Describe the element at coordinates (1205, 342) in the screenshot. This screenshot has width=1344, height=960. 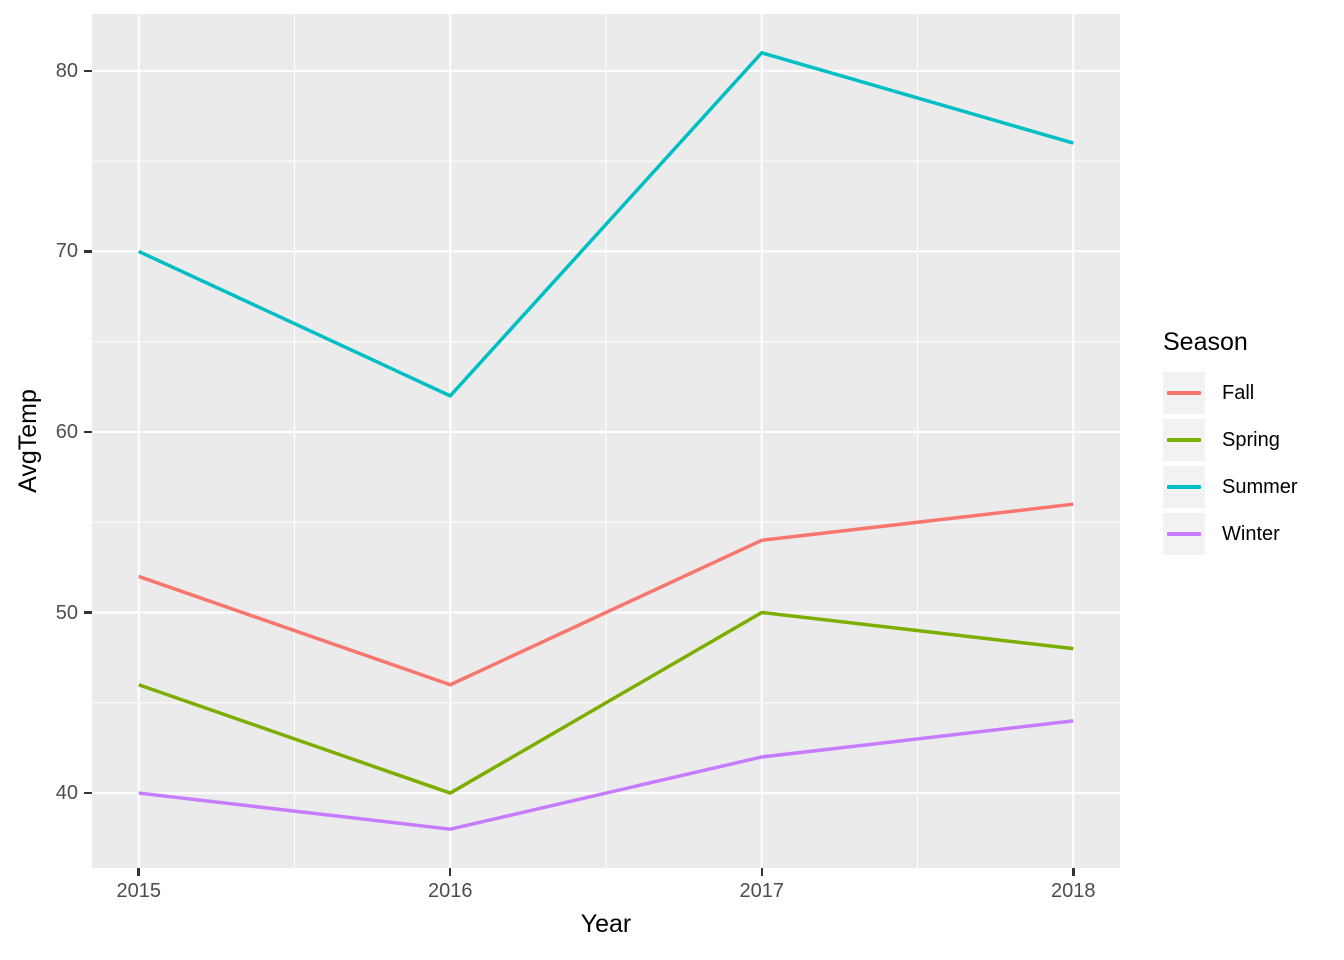
I see `legend-title: Season` at that location.